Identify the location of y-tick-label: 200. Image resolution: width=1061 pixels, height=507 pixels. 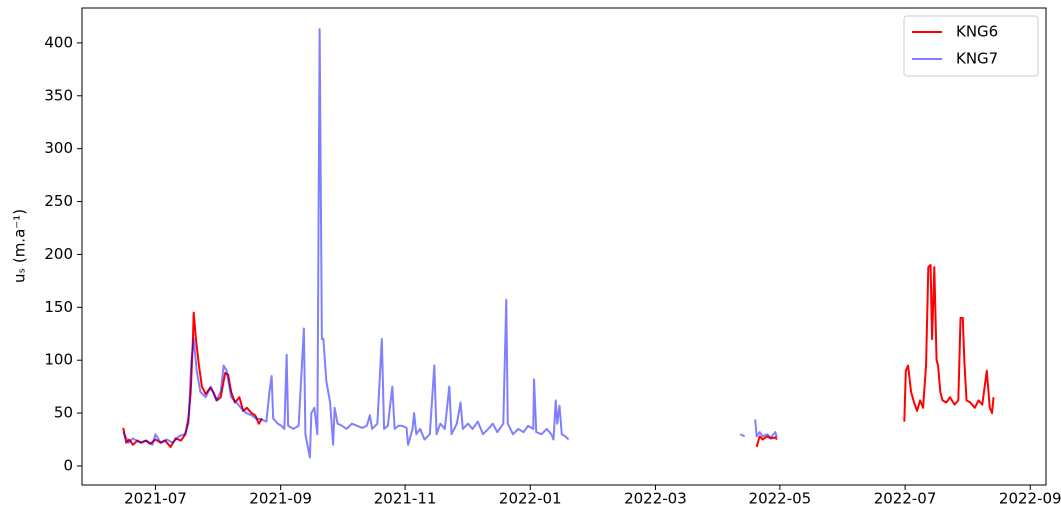
(58, 254).